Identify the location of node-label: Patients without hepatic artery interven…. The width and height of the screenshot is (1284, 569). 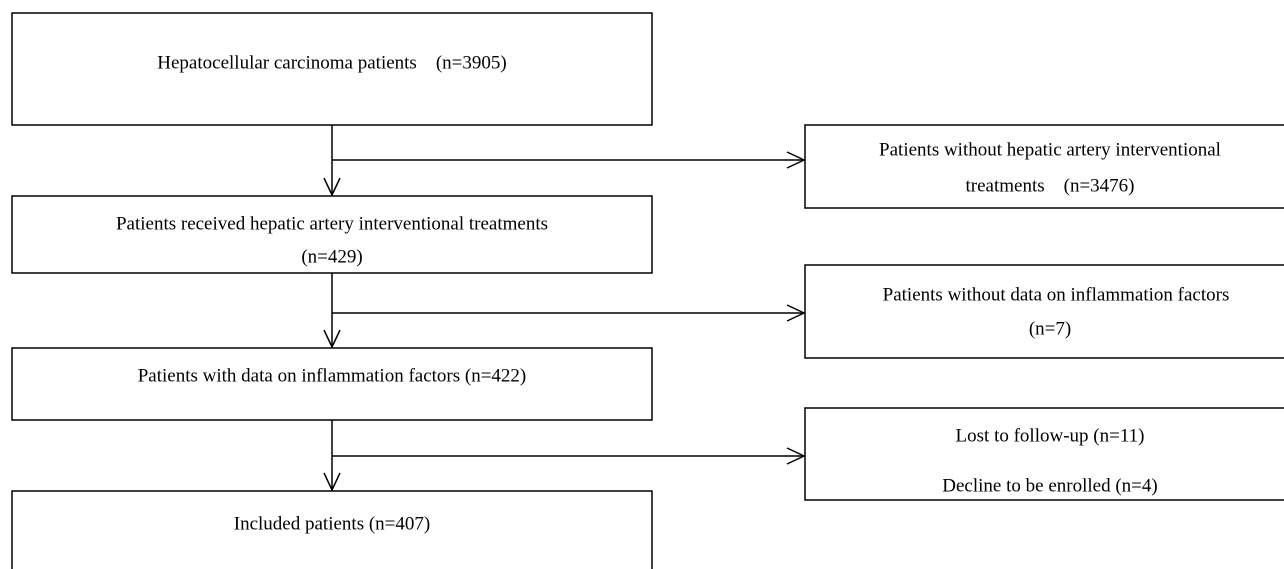
(1050, 149).